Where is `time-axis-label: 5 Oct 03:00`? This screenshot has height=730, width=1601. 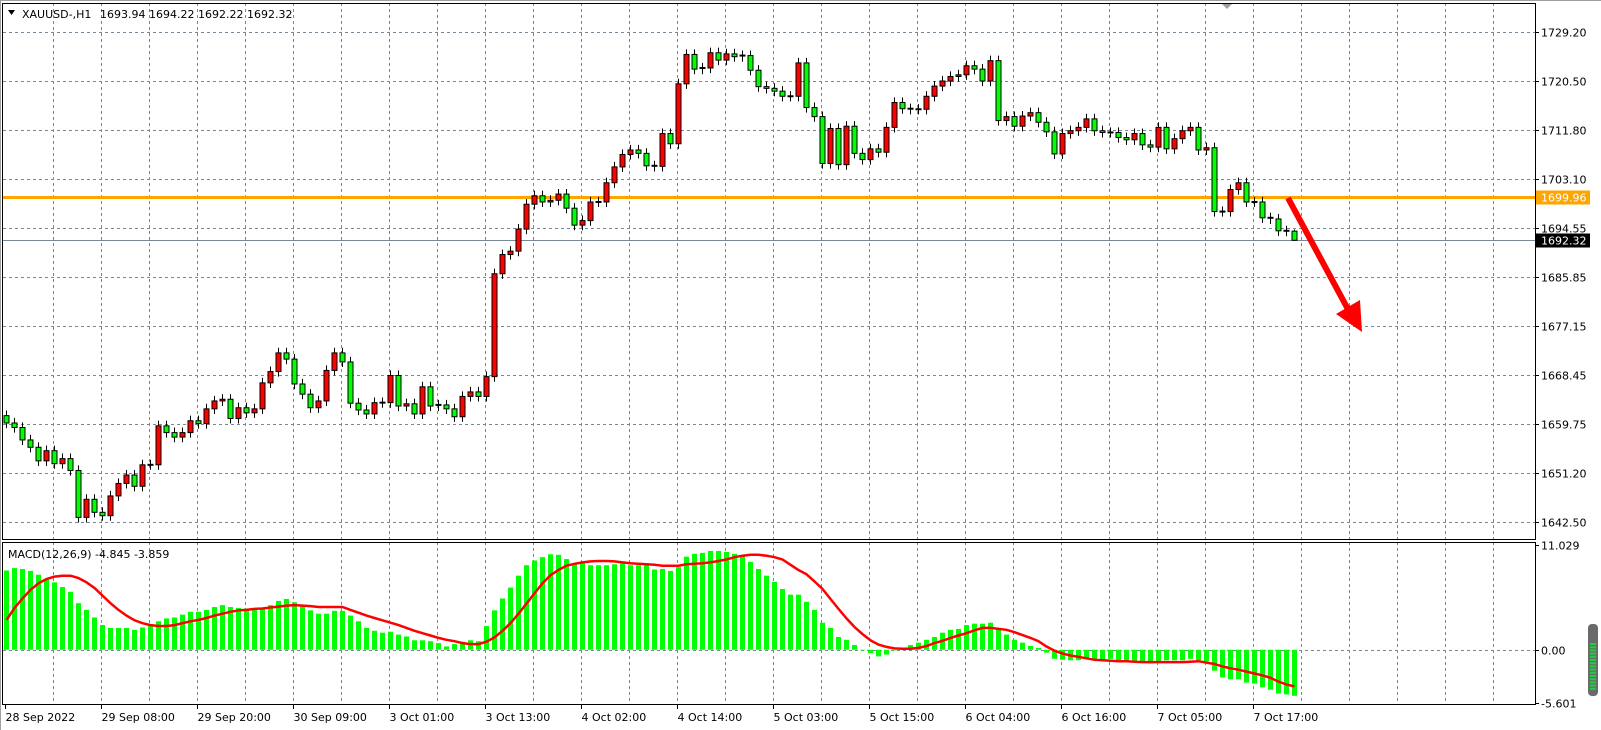 time-axis-label: 5 Oct 03:00 is located at coordinates (806, 717).